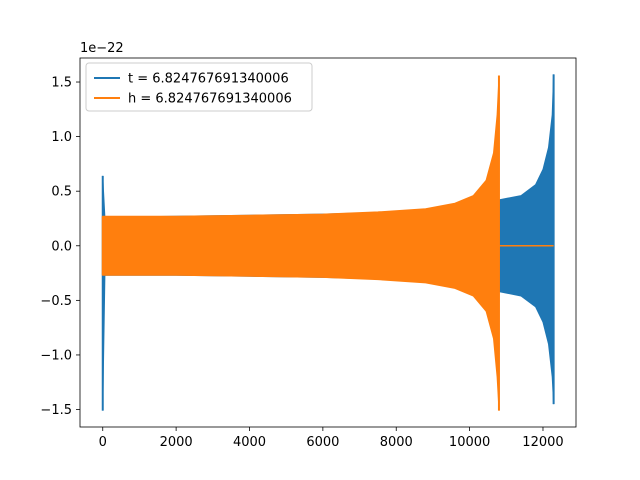  I want to click on x-tick-label: 2000, so click(176, 442).